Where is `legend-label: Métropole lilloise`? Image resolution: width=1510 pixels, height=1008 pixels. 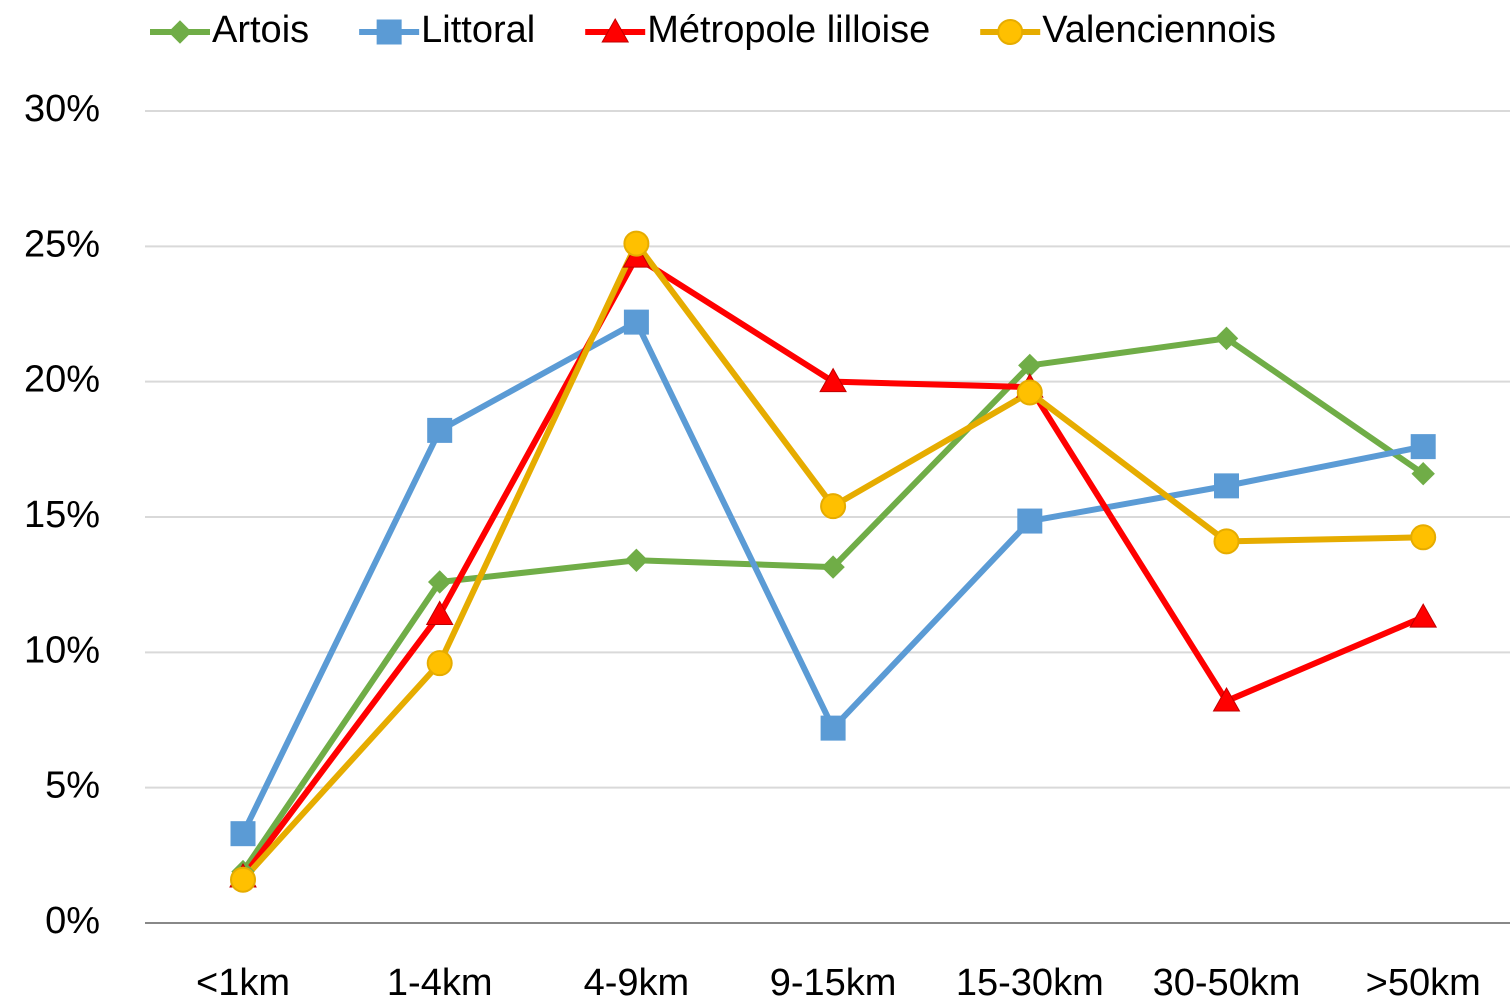 legend-label: Métropole lilloise is located at coordinates (788, 30).